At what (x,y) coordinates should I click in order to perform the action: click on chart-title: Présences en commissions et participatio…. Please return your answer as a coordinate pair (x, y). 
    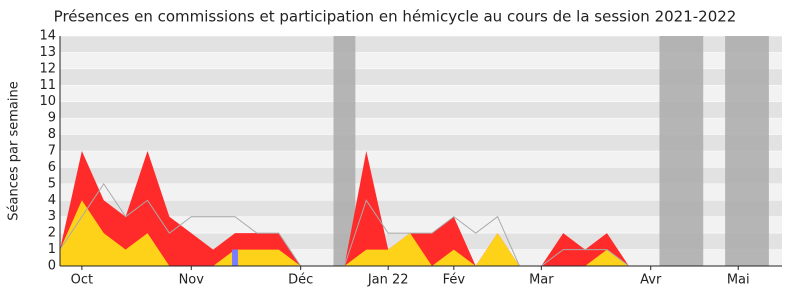
    Looking at the image, I should click on (395, 17).